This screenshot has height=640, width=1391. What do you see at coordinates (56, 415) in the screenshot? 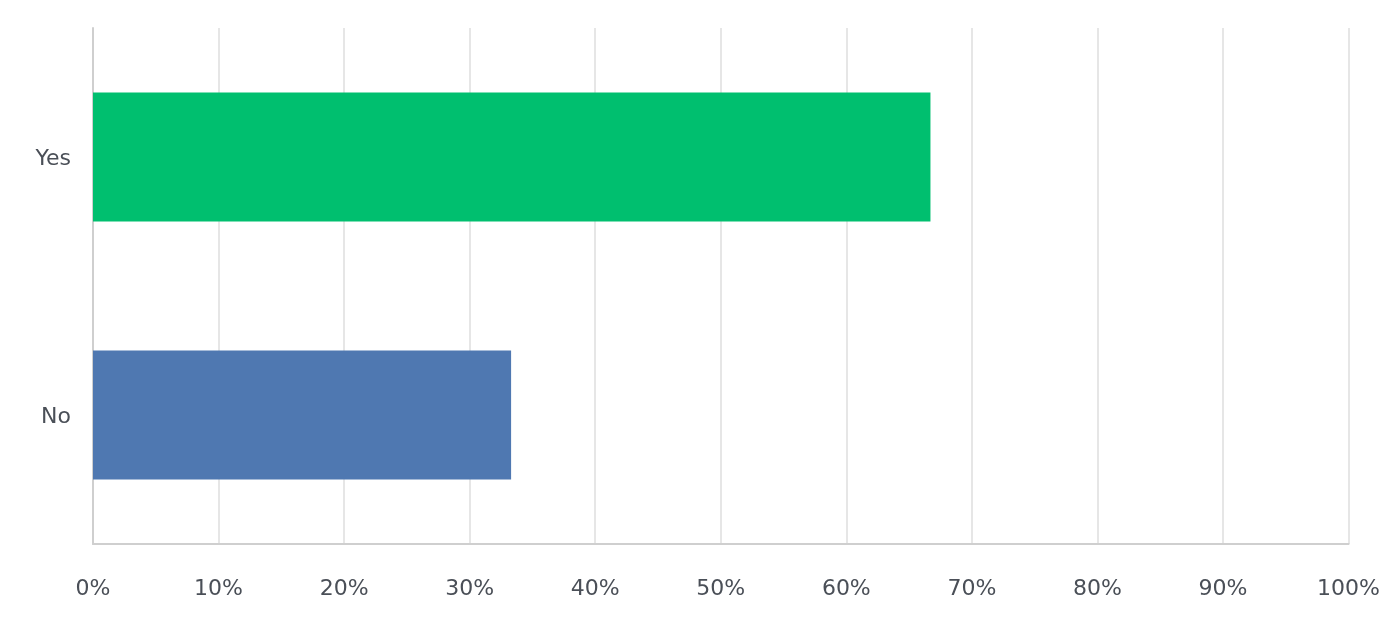
I see `y-tick-label: No` at bounding box center [56, 415].